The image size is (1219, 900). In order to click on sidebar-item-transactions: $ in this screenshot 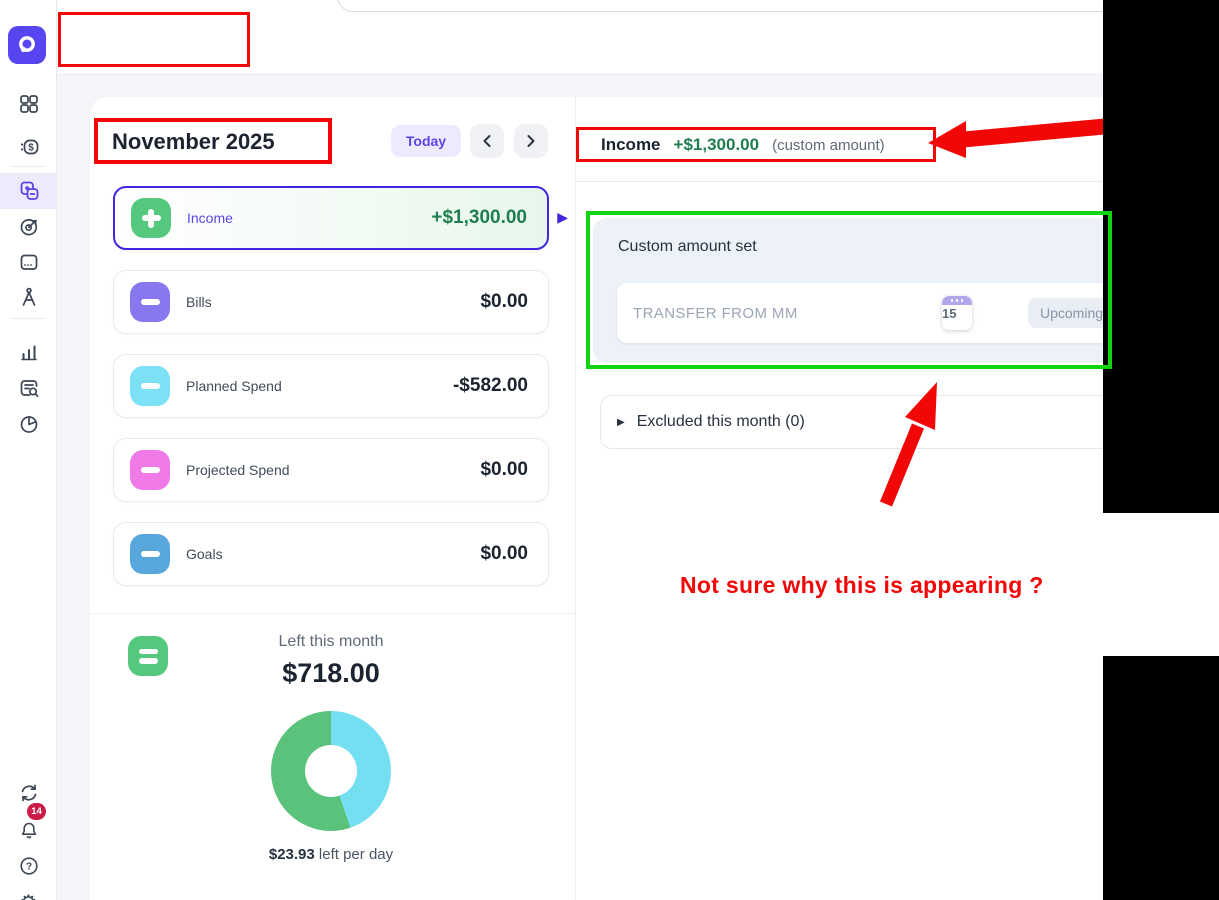, I will do `click(28, 147)`.